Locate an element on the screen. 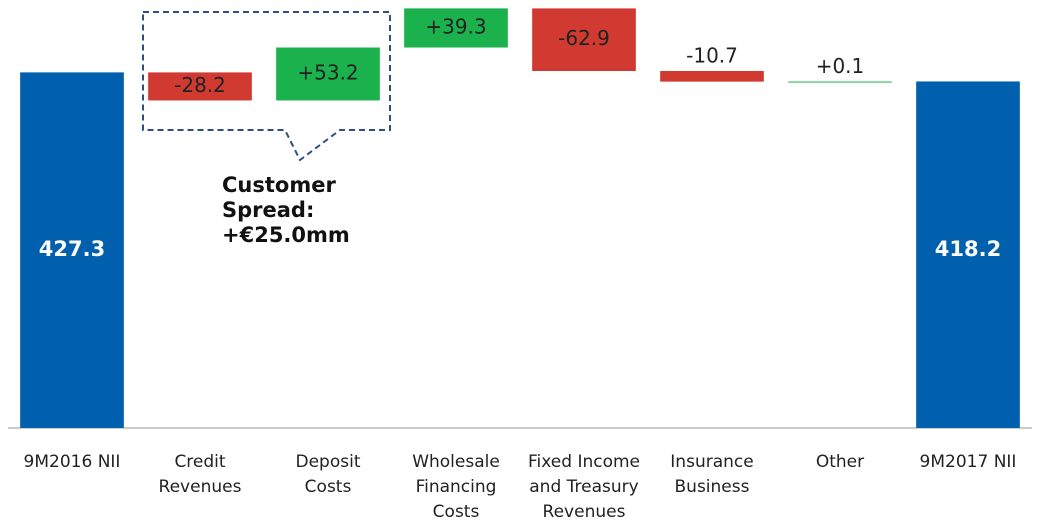  x-tick-label: Insurance Business is located at coordinates (711, 474).